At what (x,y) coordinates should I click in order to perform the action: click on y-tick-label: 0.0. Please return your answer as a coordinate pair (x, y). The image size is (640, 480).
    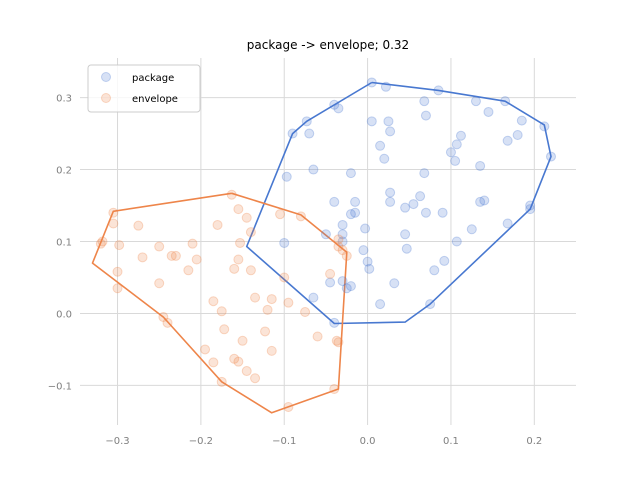
    Looking at the image, I should click on (64, 314).